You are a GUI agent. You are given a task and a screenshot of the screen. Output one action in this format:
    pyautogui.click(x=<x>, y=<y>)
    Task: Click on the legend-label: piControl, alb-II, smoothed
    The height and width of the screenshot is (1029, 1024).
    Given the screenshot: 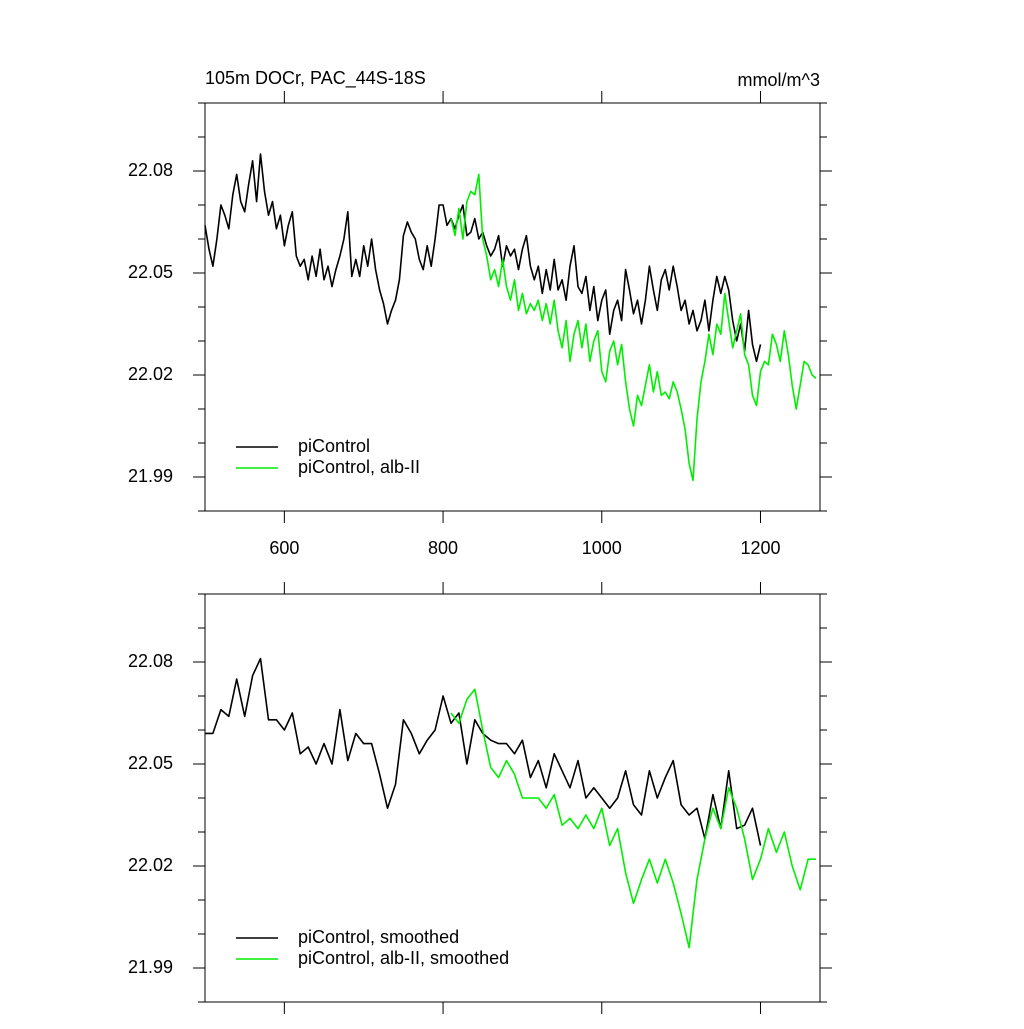 What is the action you would take?
    pyautogui.click(x=403, y=958)
    